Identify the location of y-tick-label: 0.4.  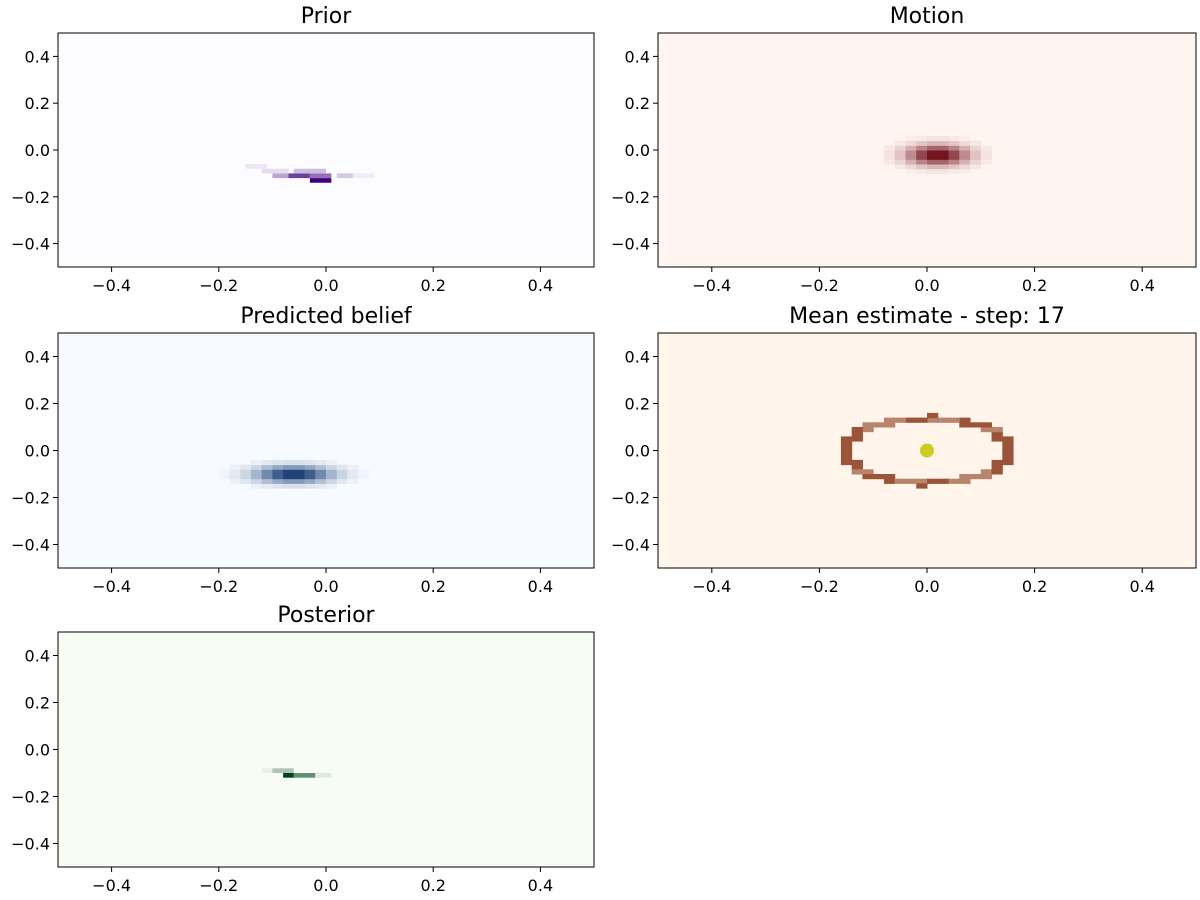
(37, 656).